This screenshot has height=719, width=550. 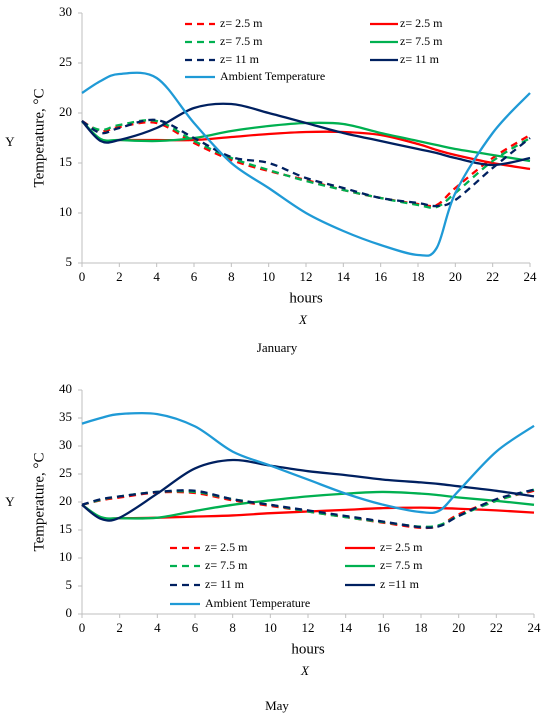 I want to click on chart-title: January, so click(x=277, y=347).